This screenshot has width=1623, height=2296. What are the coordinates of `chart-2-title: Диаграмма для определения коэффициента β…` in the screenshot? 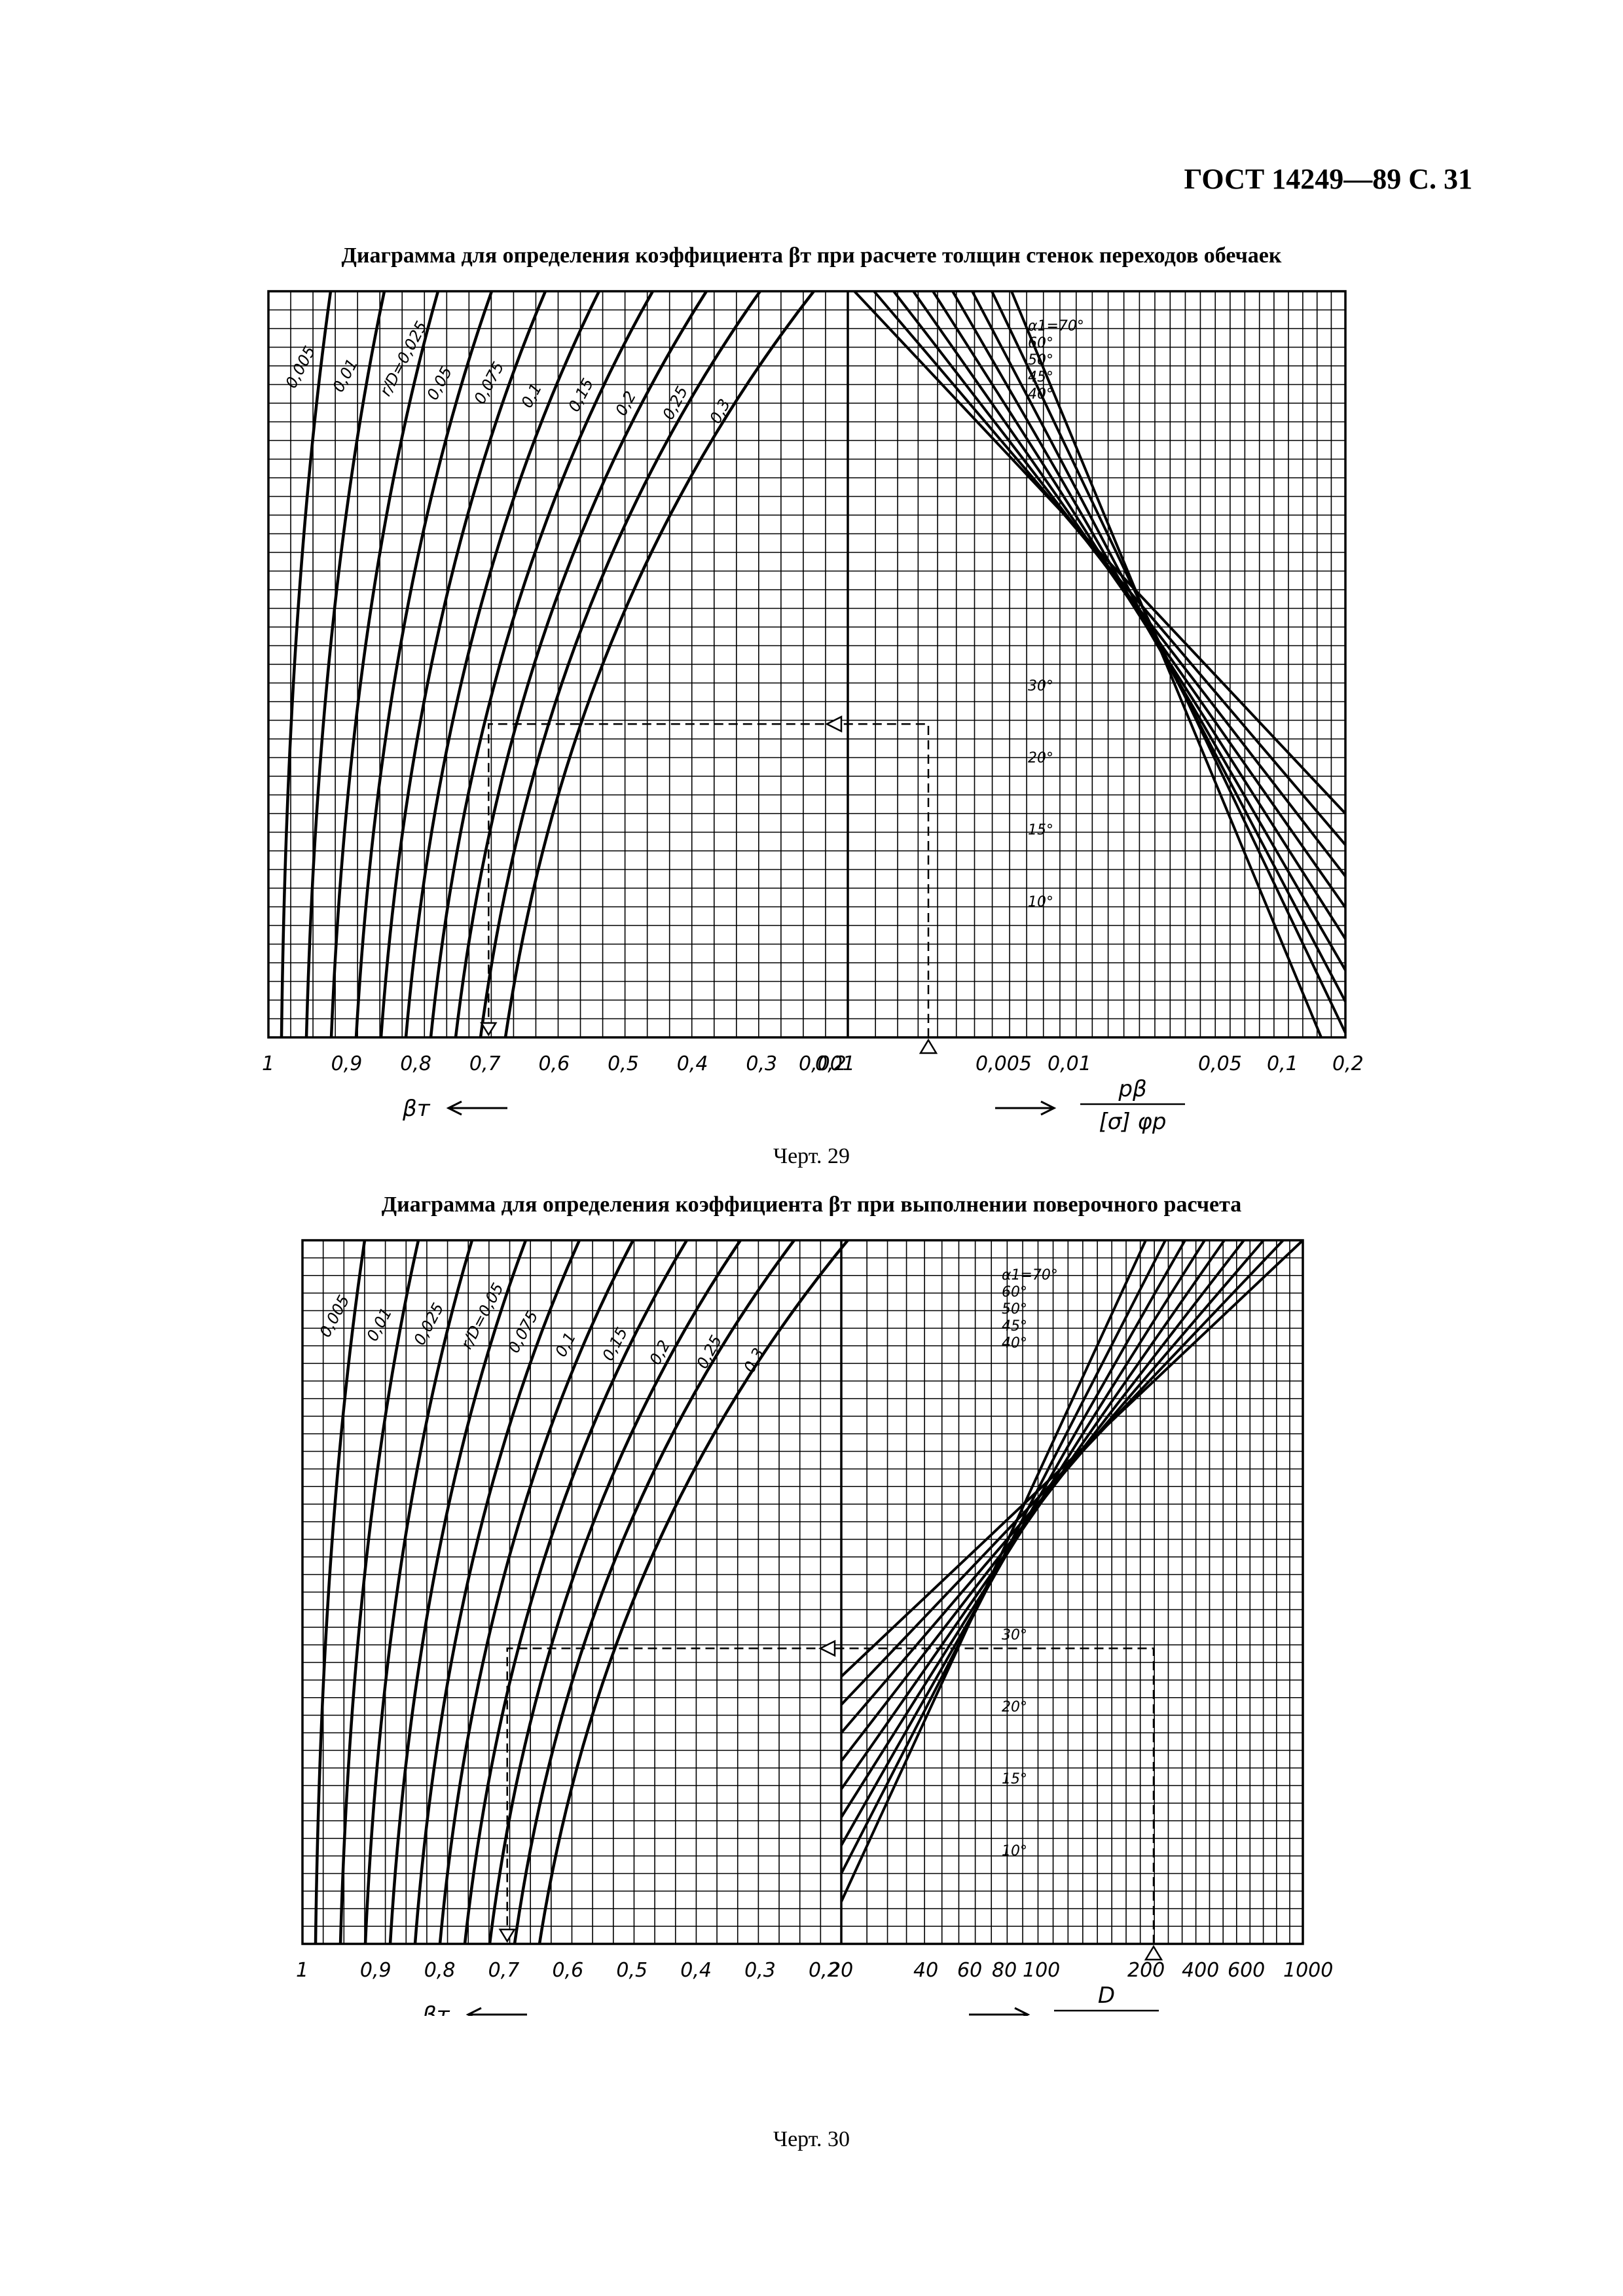 It's located at (811, 1205).